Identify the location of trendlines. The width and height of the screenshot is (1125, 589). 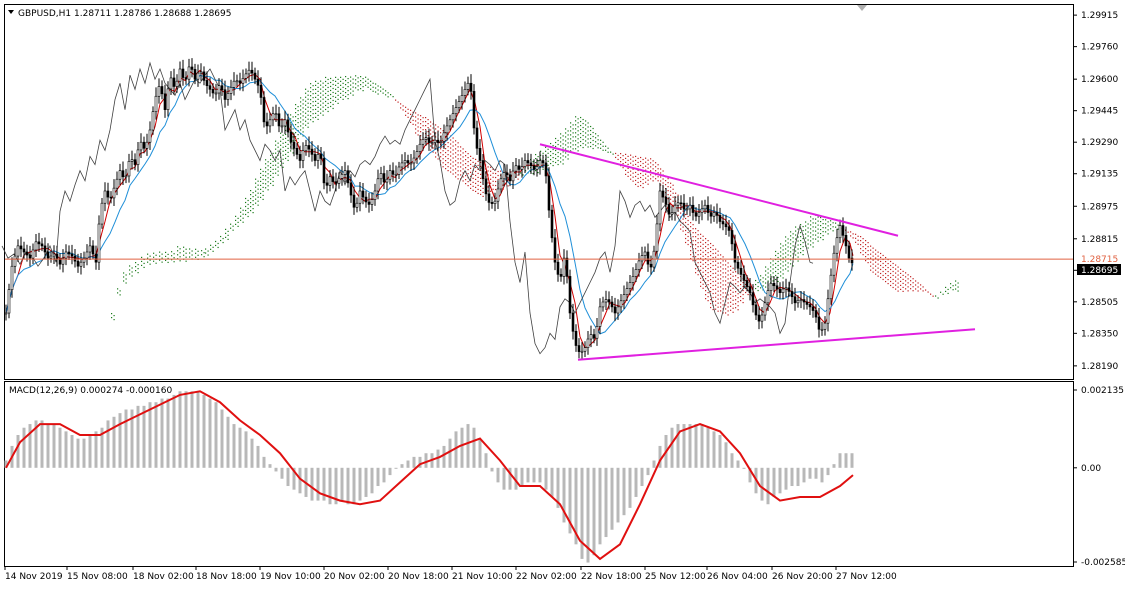
(757, 252).